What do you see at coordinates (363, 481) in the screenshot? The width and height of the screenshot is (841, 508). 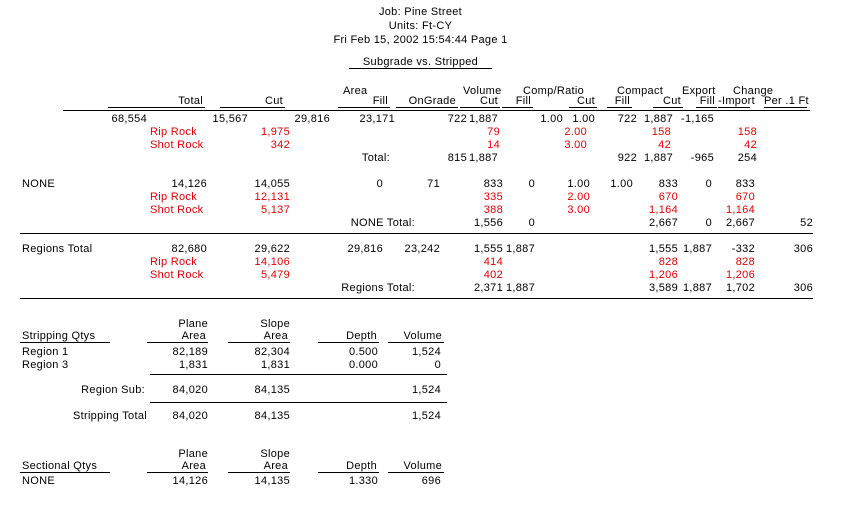 I see `sectional-none-depth: 1.330` at bounding box center [363, 481].